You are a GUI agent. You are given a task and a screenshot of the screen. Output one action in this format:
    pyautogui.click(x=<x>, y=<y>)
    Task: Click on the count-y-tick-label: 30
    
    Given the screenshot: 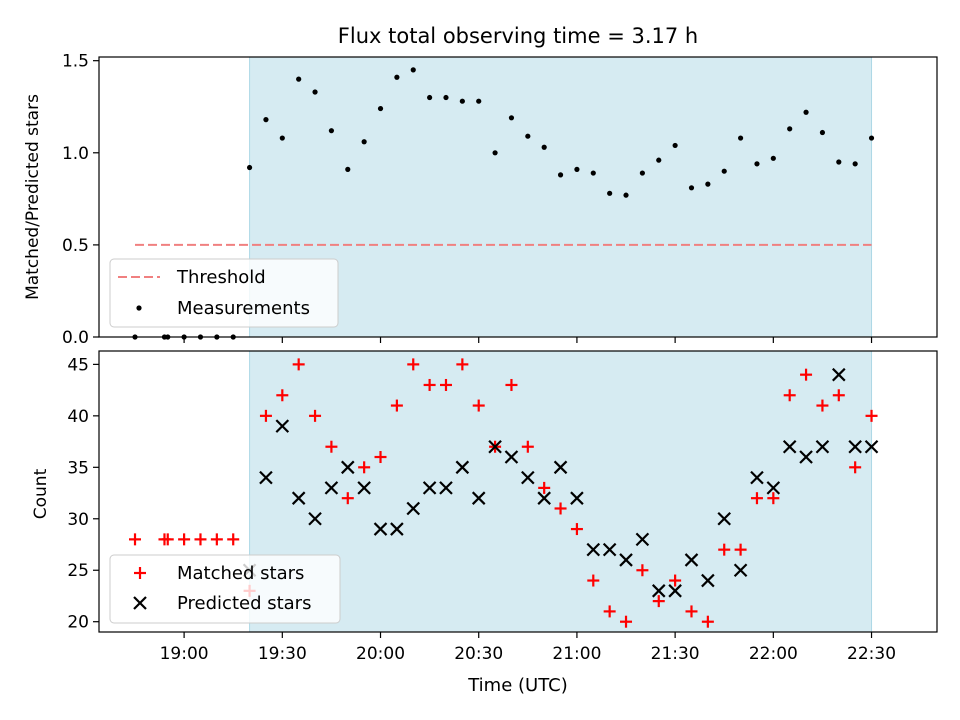 What is the action you would take?
    pyautogui.click(x=78, y=520)
    